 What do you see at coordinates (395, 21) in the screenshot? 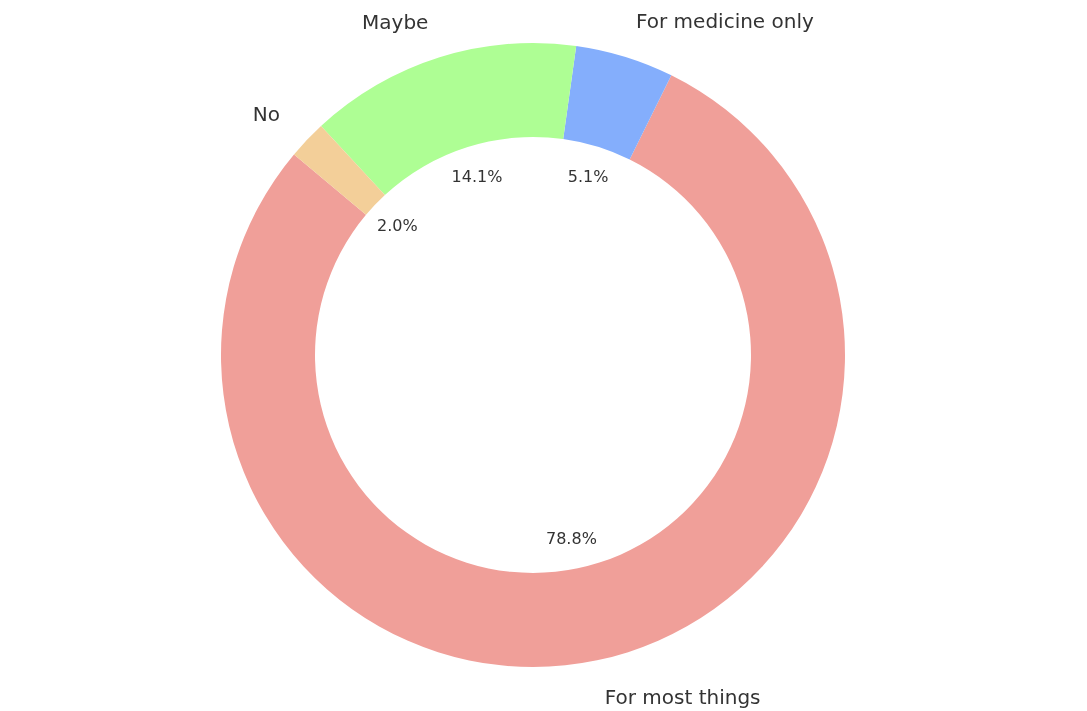
I see `slice-label: Maybe` at bounding box center [395, 21].